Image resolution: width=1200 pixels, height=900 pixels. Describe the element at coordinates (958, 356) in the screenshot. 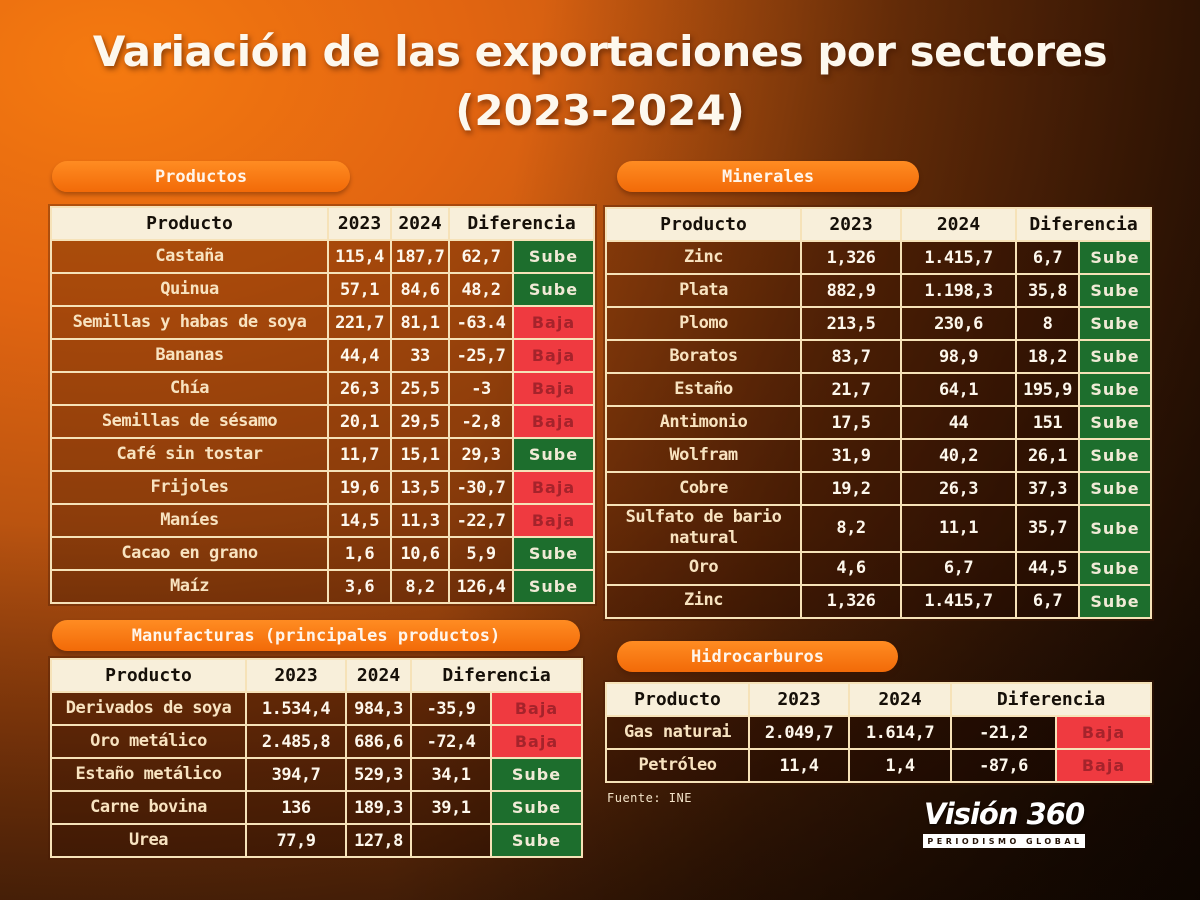

I see `value-2024-cell: 98,9` at that location.